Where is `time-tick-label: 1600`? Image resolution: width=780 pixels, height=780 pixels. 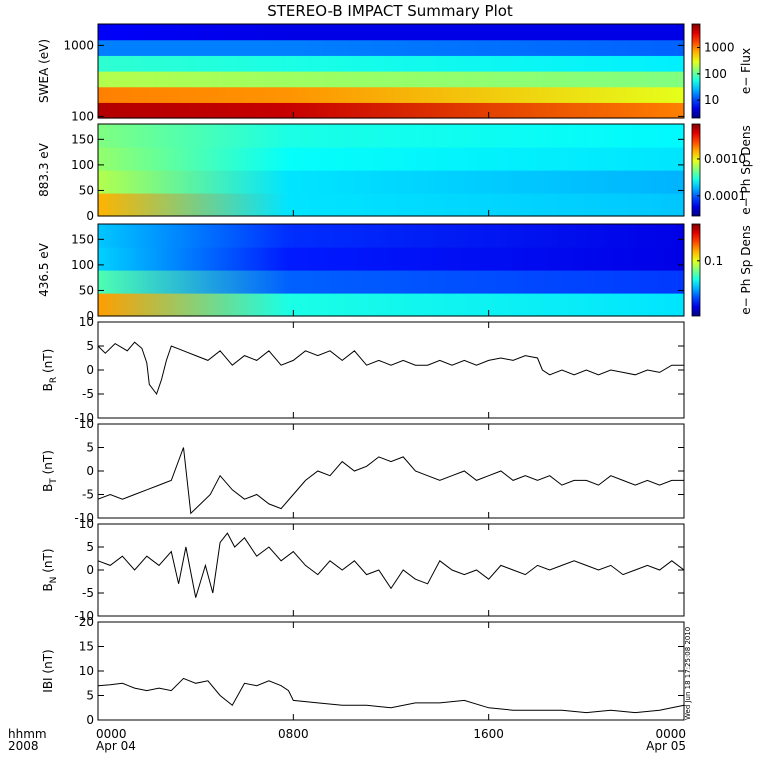
time-tick-label: 1600 is located at coordinates (488, 734).